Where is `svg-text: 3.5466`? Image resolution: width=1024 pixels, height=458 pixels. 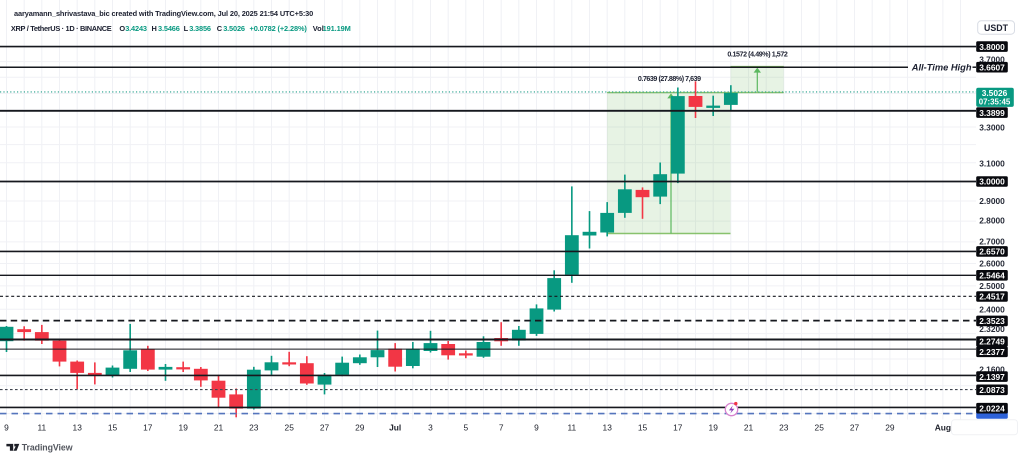 svg-text: 3.5466 is located at coordinates (169, 28).